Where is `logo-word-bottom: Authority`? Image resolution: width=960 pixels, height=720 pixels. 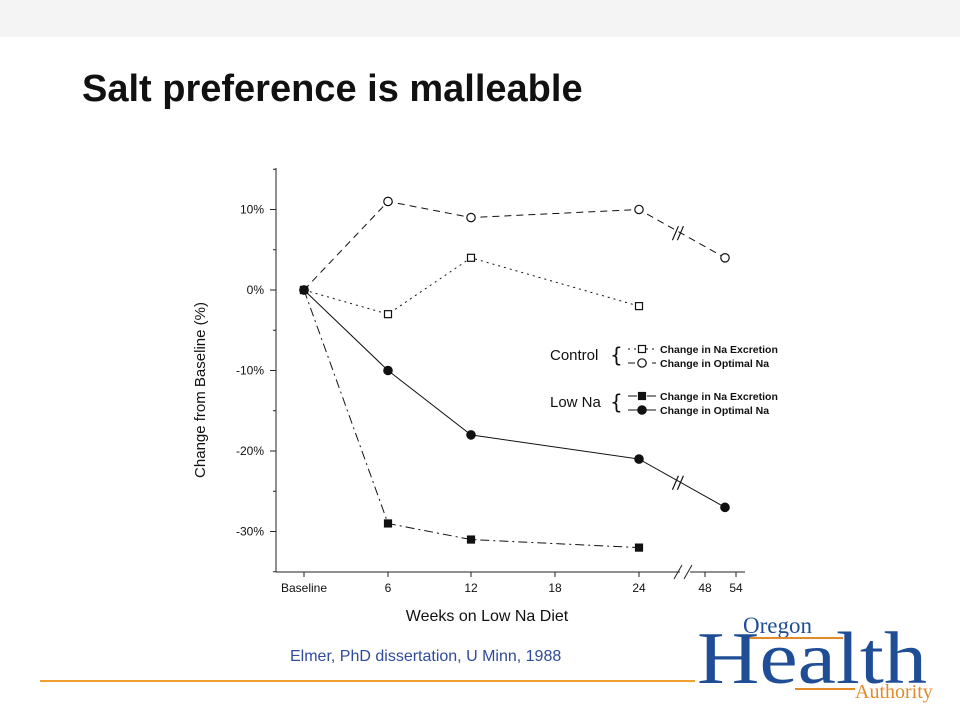
logo-word-bottom: Authority is located at coordinates (894, 692).